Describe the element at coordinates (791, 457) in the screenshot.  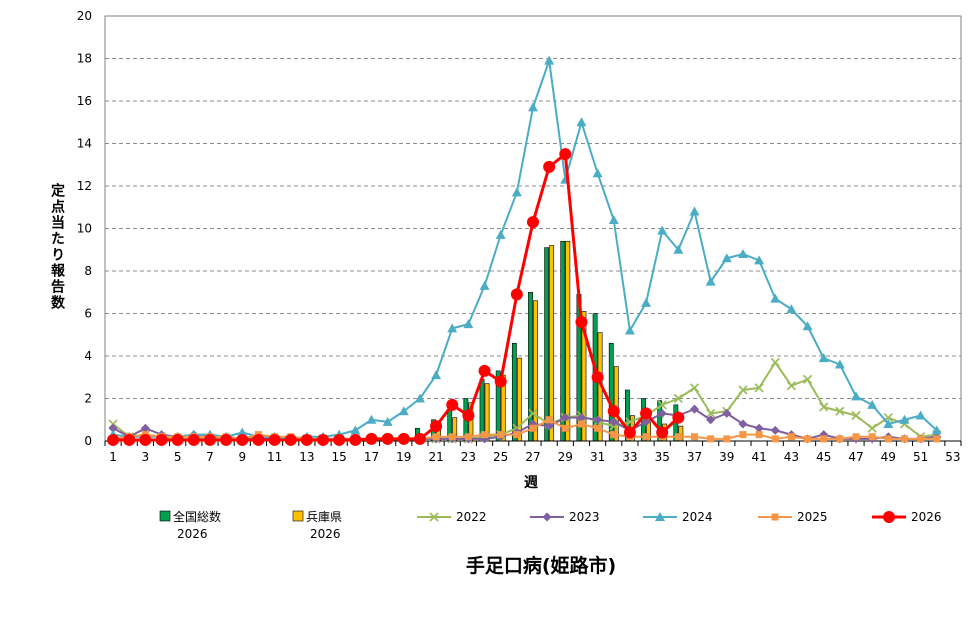
I see `x-tick-label: 43` at that location.